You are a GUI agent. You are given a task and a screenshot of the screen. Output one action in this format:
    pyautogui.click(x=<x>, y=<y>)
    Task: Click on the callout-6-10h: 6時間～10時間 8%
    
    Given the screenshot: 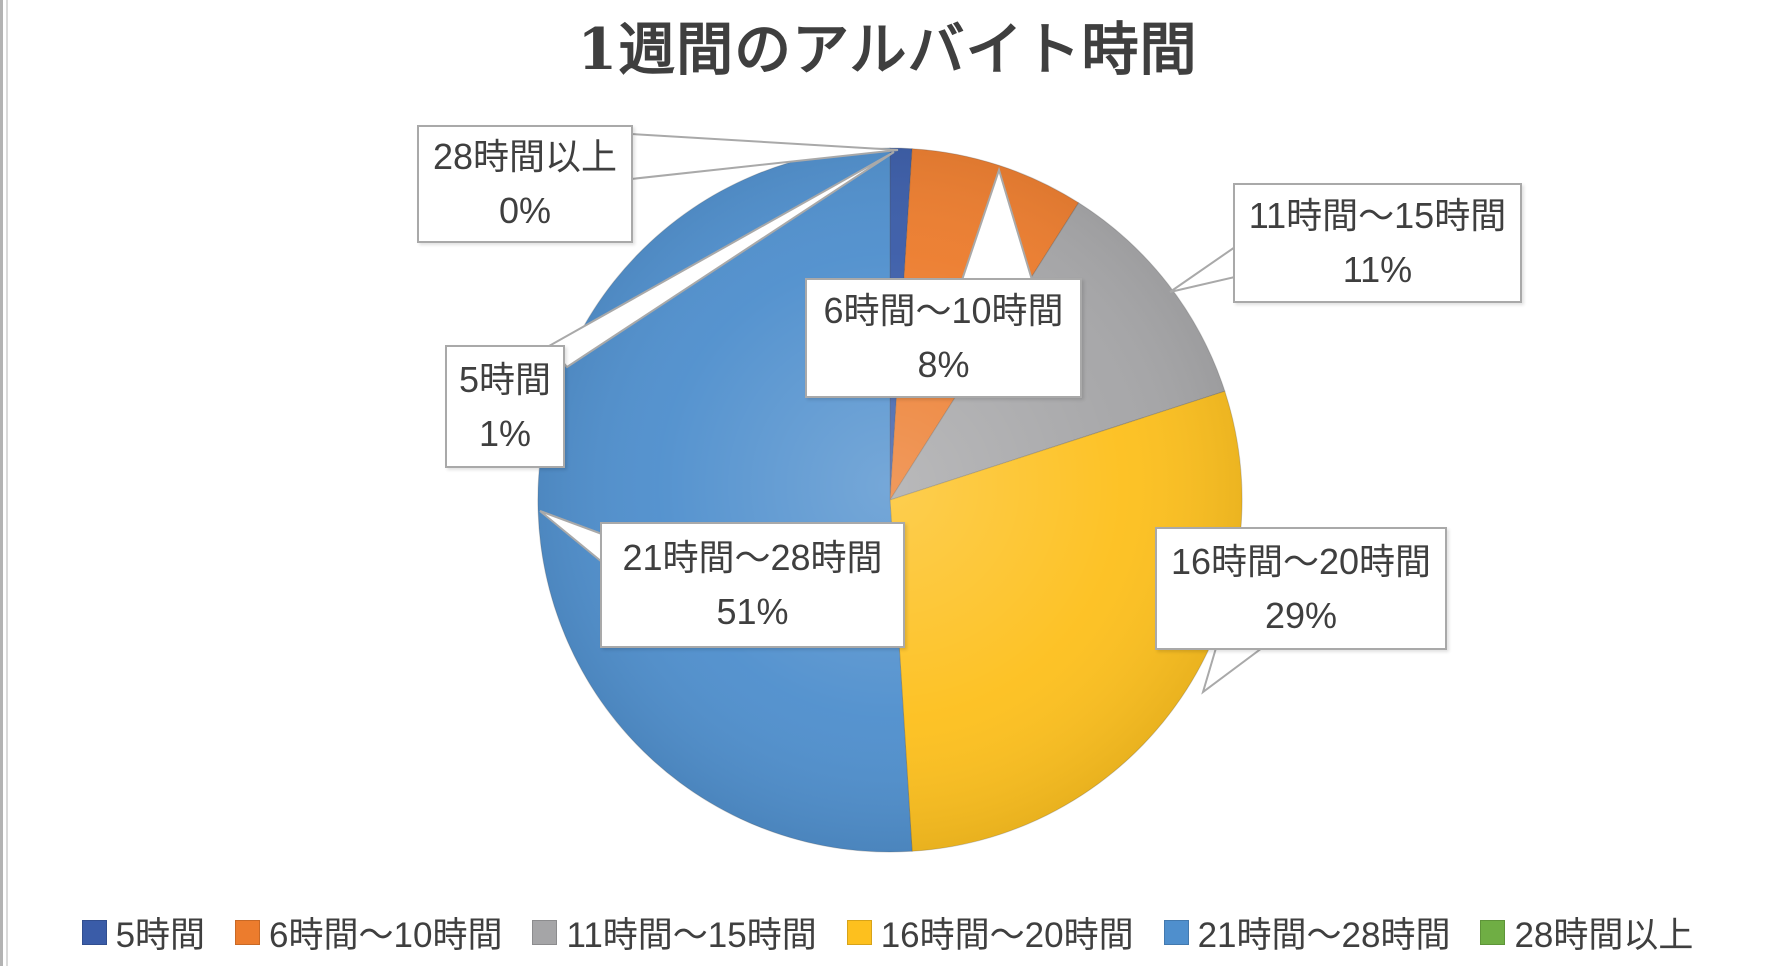 What is the action you would take?
    pyautogui.click(x=943, y=338)
    